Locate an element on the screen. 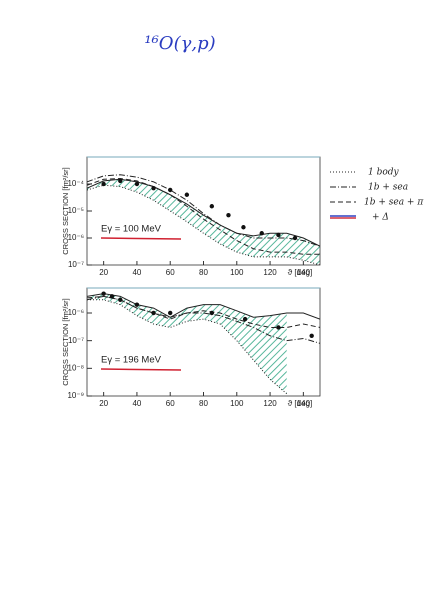 This screenshot has height=600, width=434. hatch-region is located at coordinates (203, 222).